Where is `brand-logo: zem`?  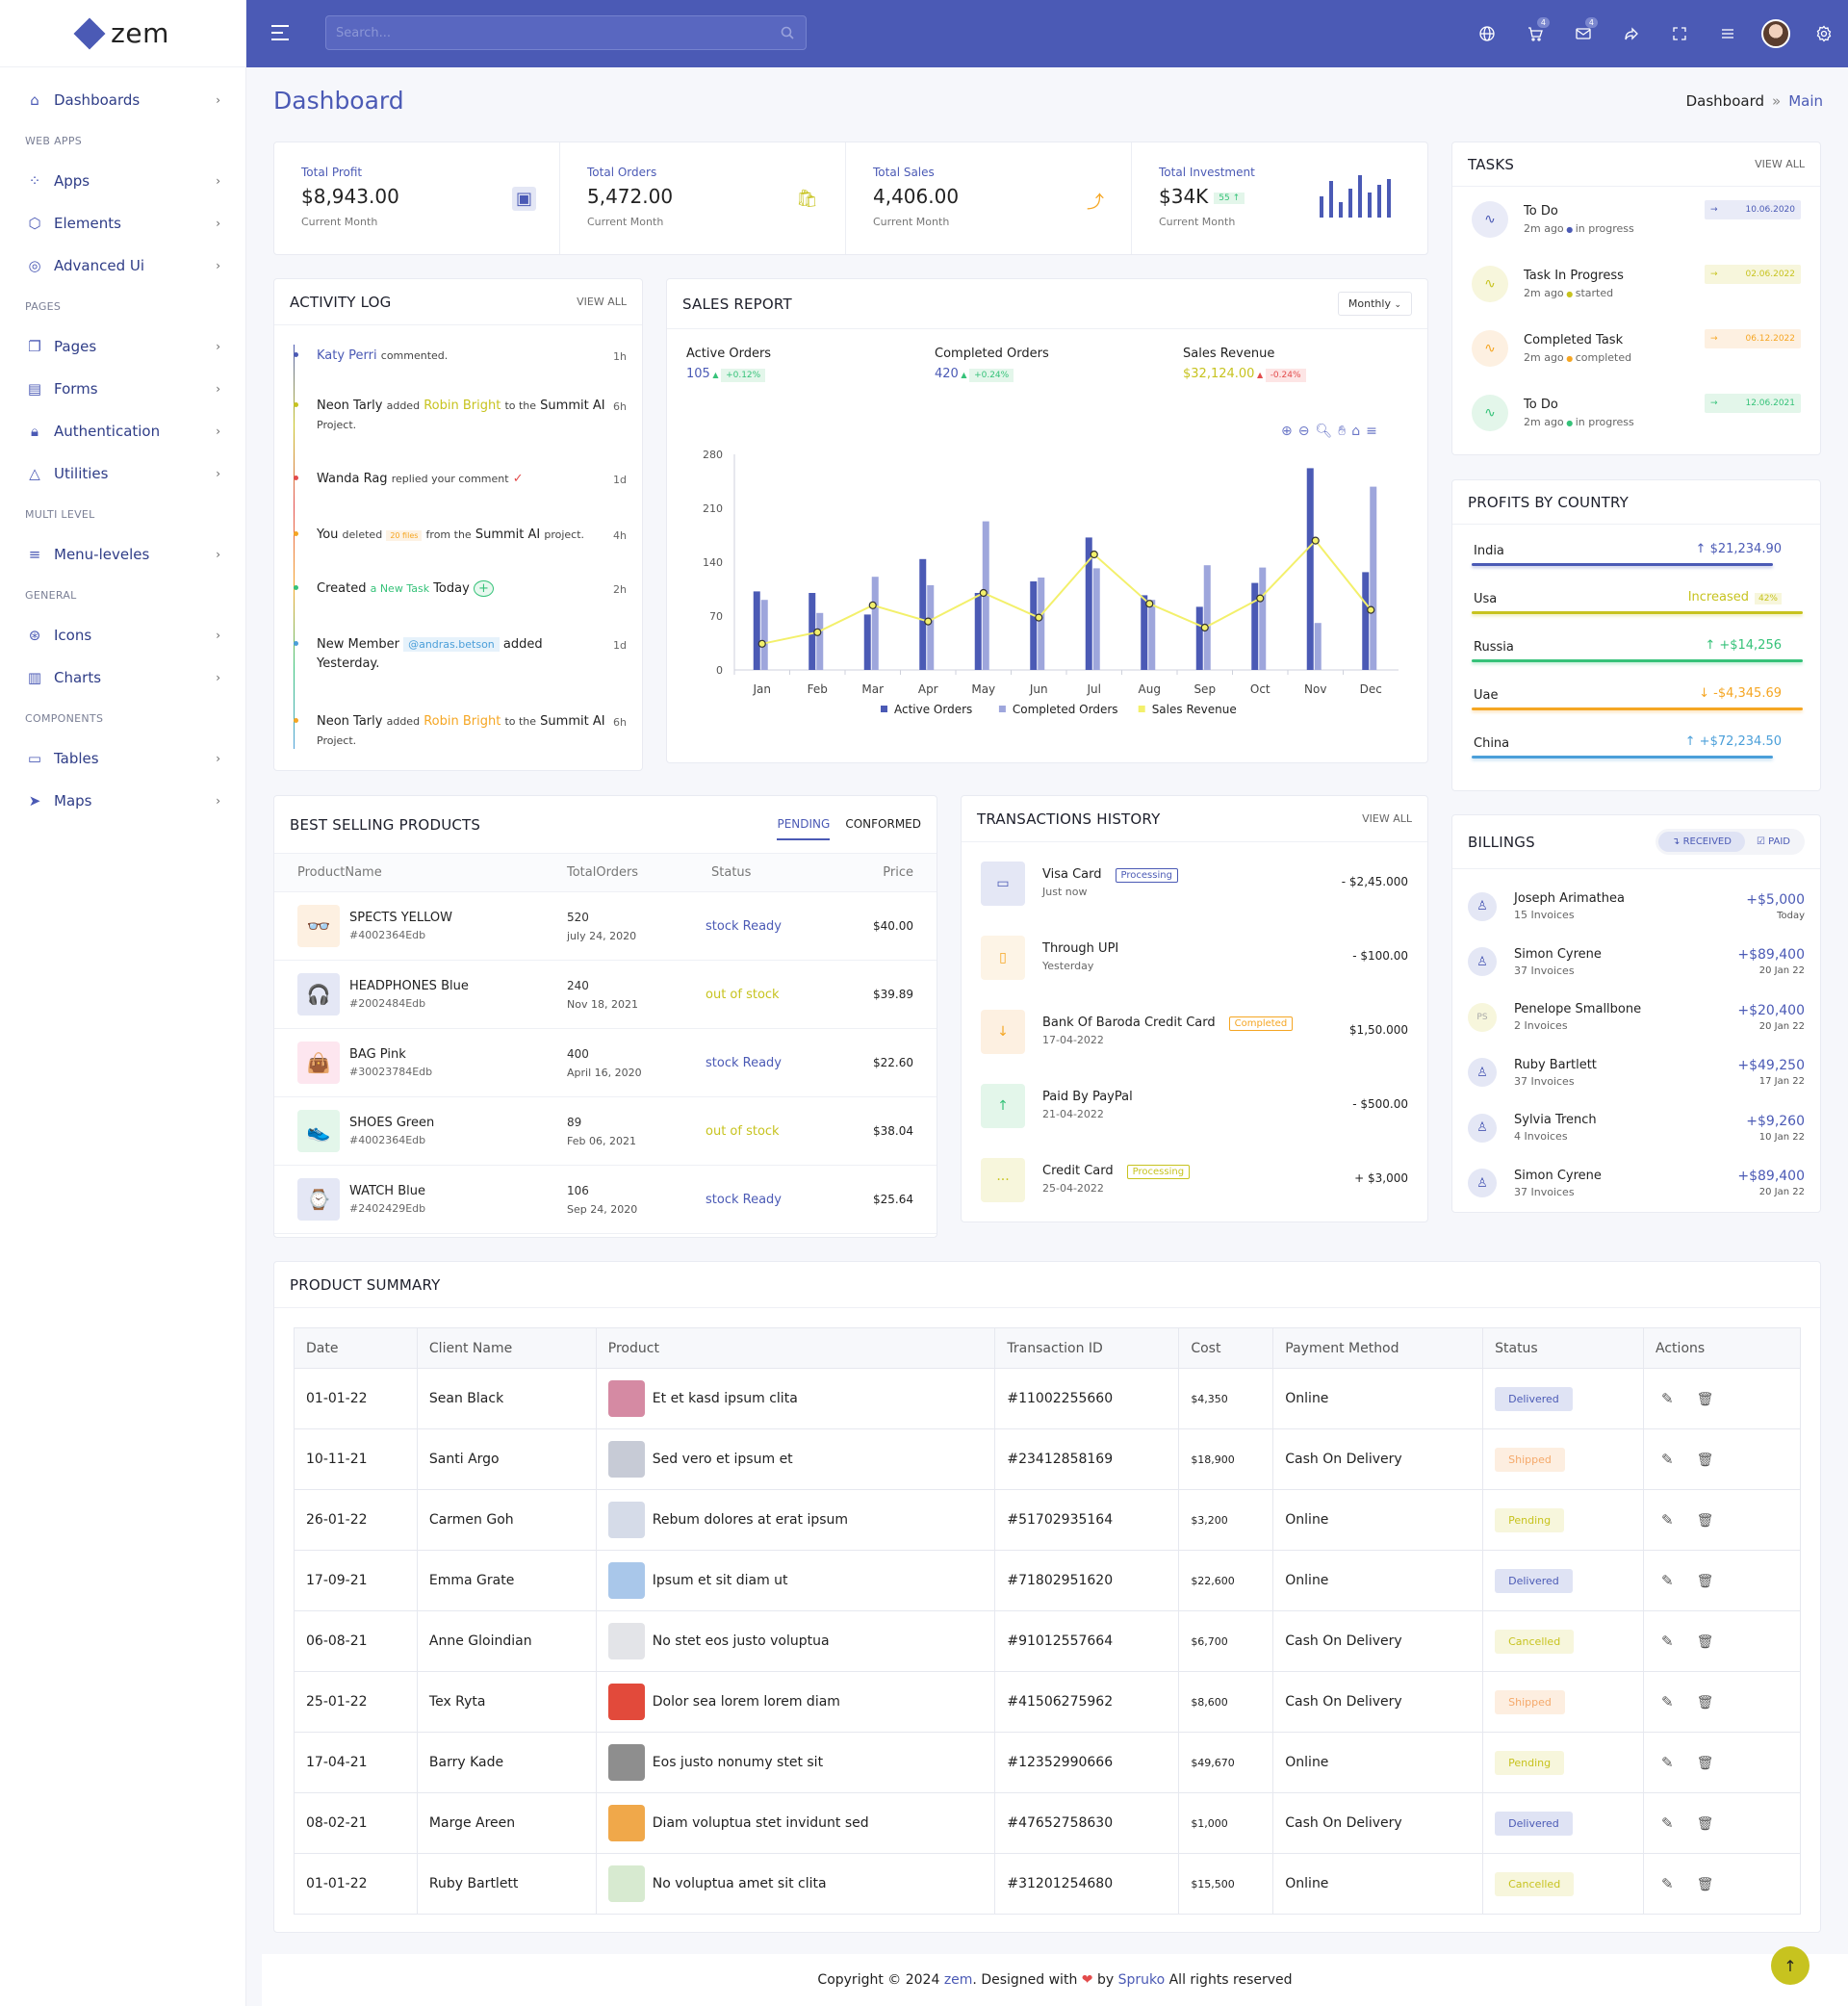 brand-logo: zem is located at coordinates (122, 33).